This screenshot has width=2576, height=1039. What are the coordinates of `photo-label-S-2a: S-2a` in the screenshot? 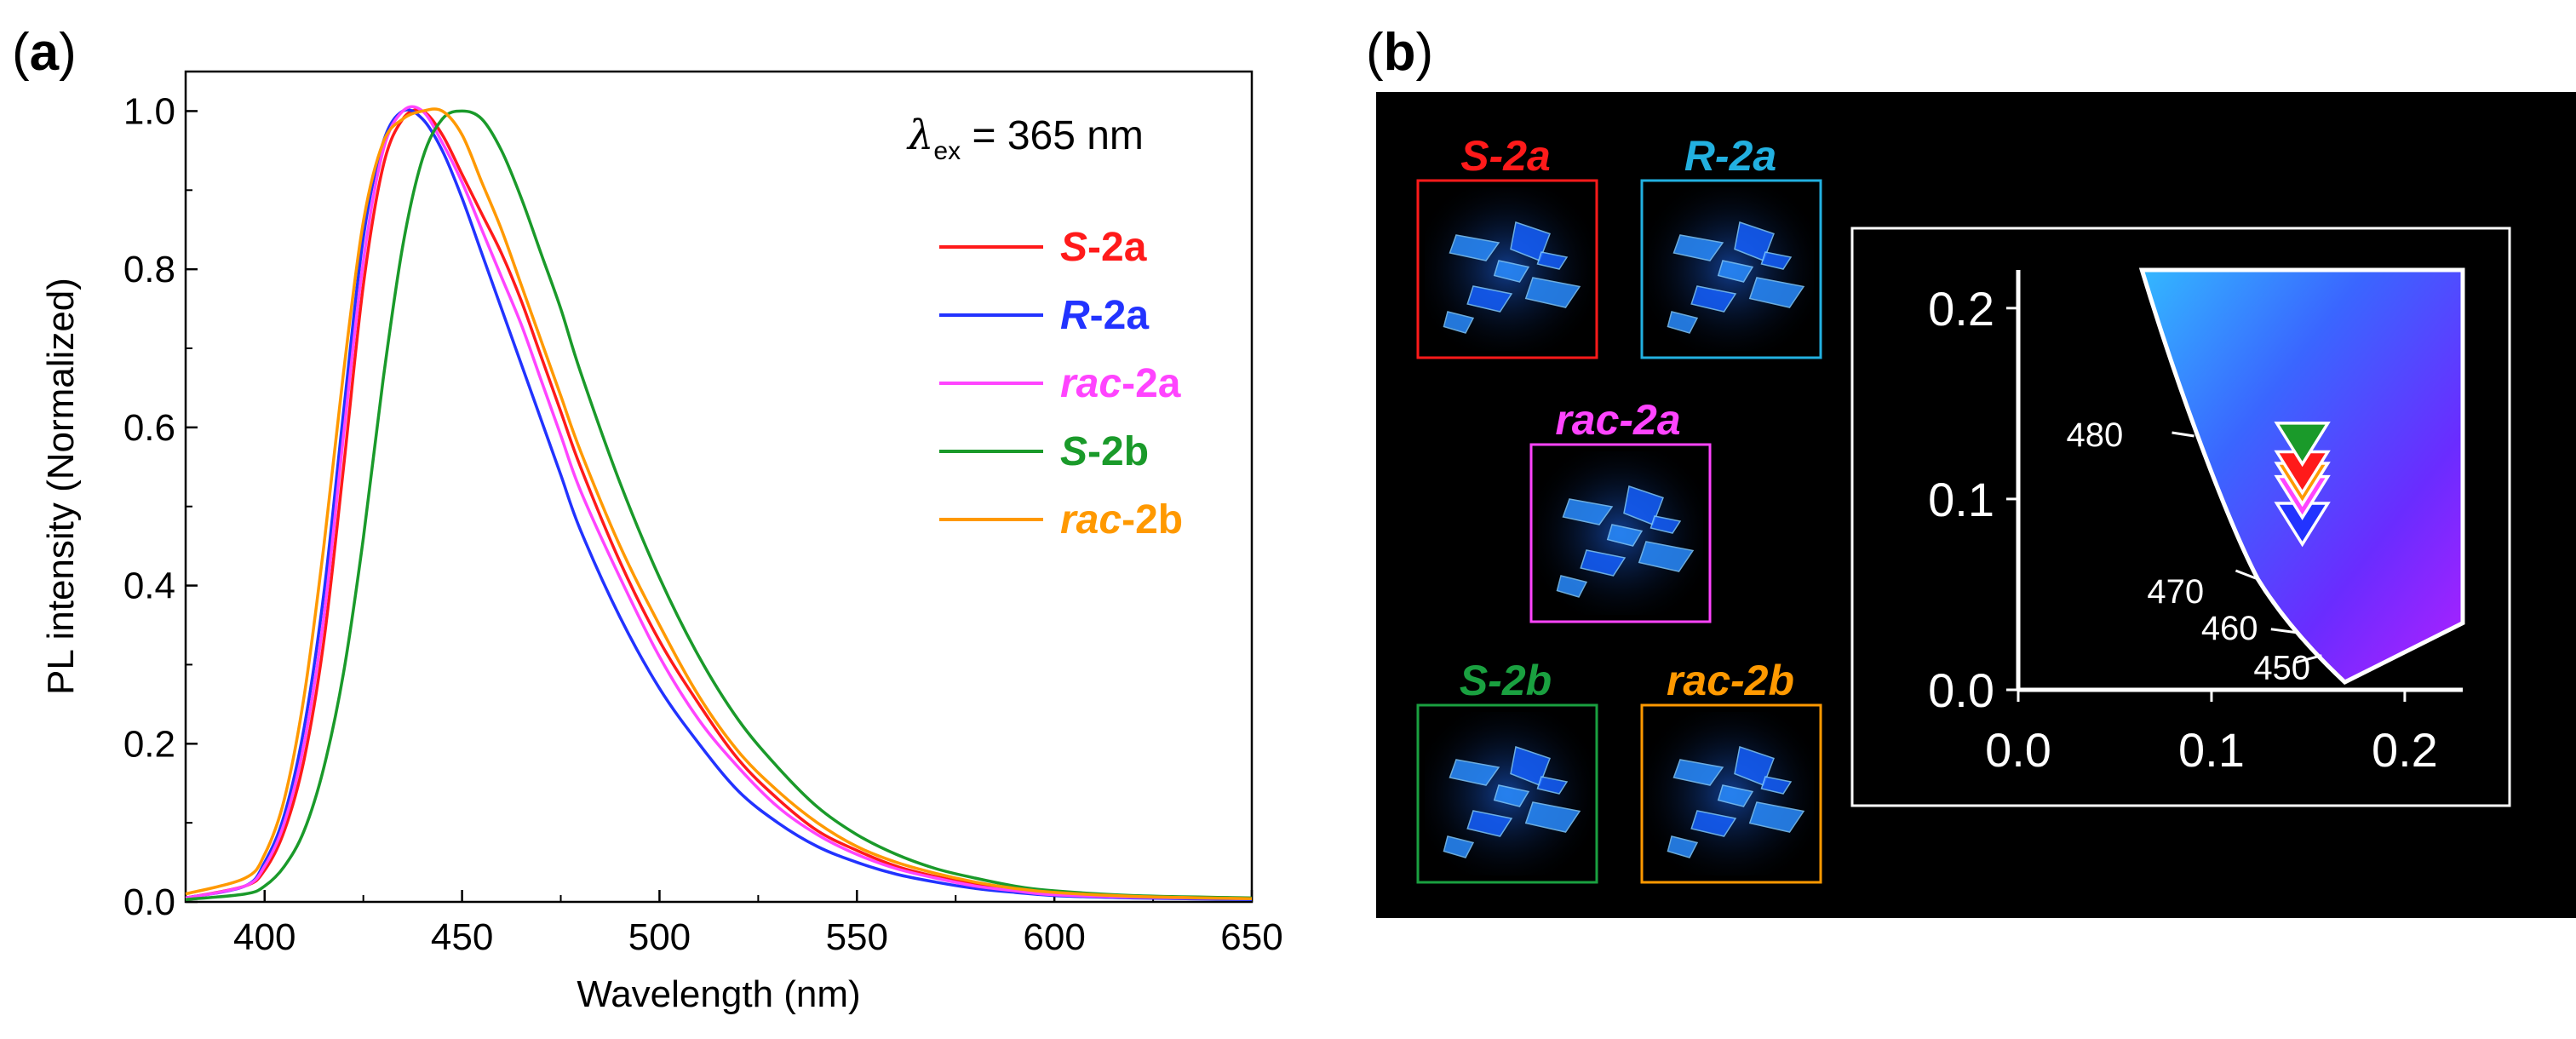 It's located at (1505, 156).